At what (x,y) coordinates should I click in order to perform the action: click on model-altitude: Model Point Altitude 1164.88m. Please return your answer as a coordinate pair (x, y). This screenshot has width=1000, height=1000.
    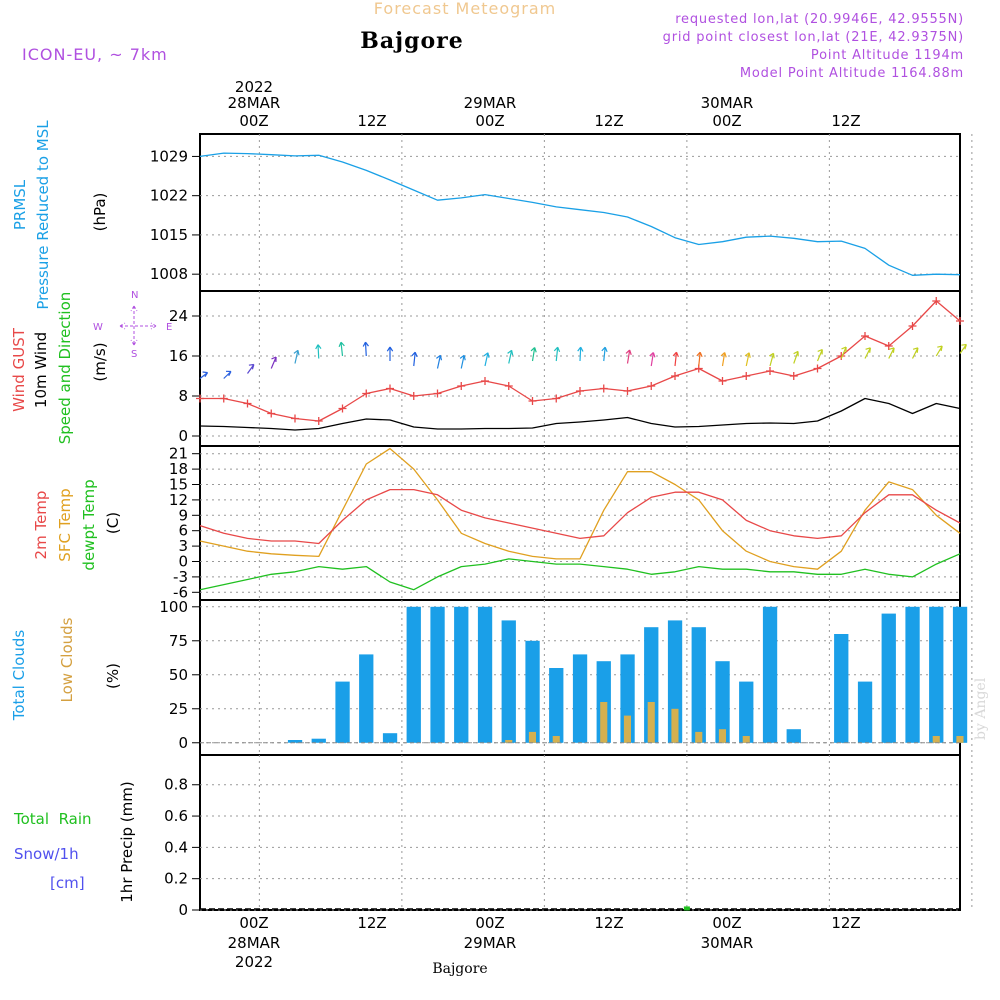
    Looking at the image, I should click on (852, 73).